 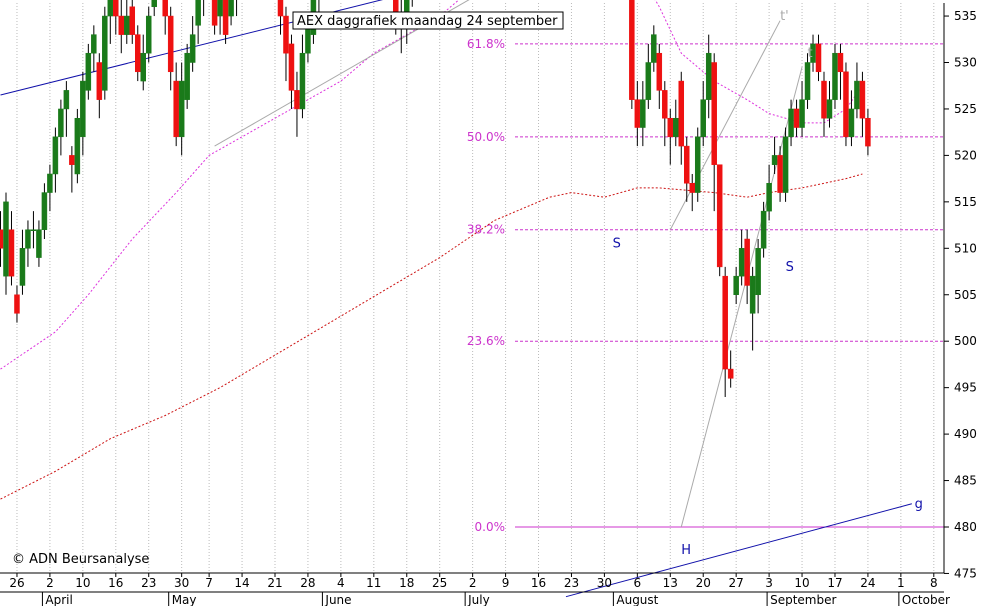 What do you see at coordinates (965, 248) in the screenshot?
I see `y-tick-label: 510` at bounding box center [965, 248].